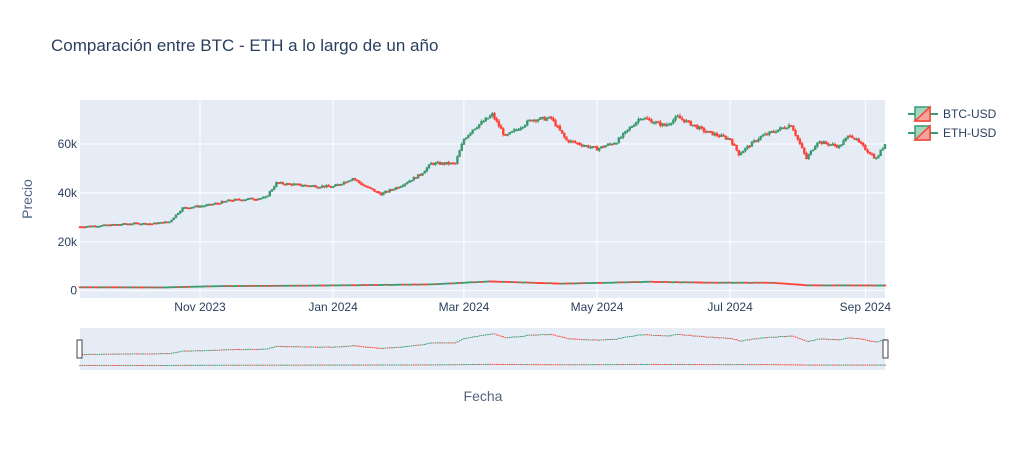 The height and width of the screenshot is (450, 1015). Describe the element at coordinates (27, 199) in the screenshot. I see `y-axis-title: Precio` at that location.